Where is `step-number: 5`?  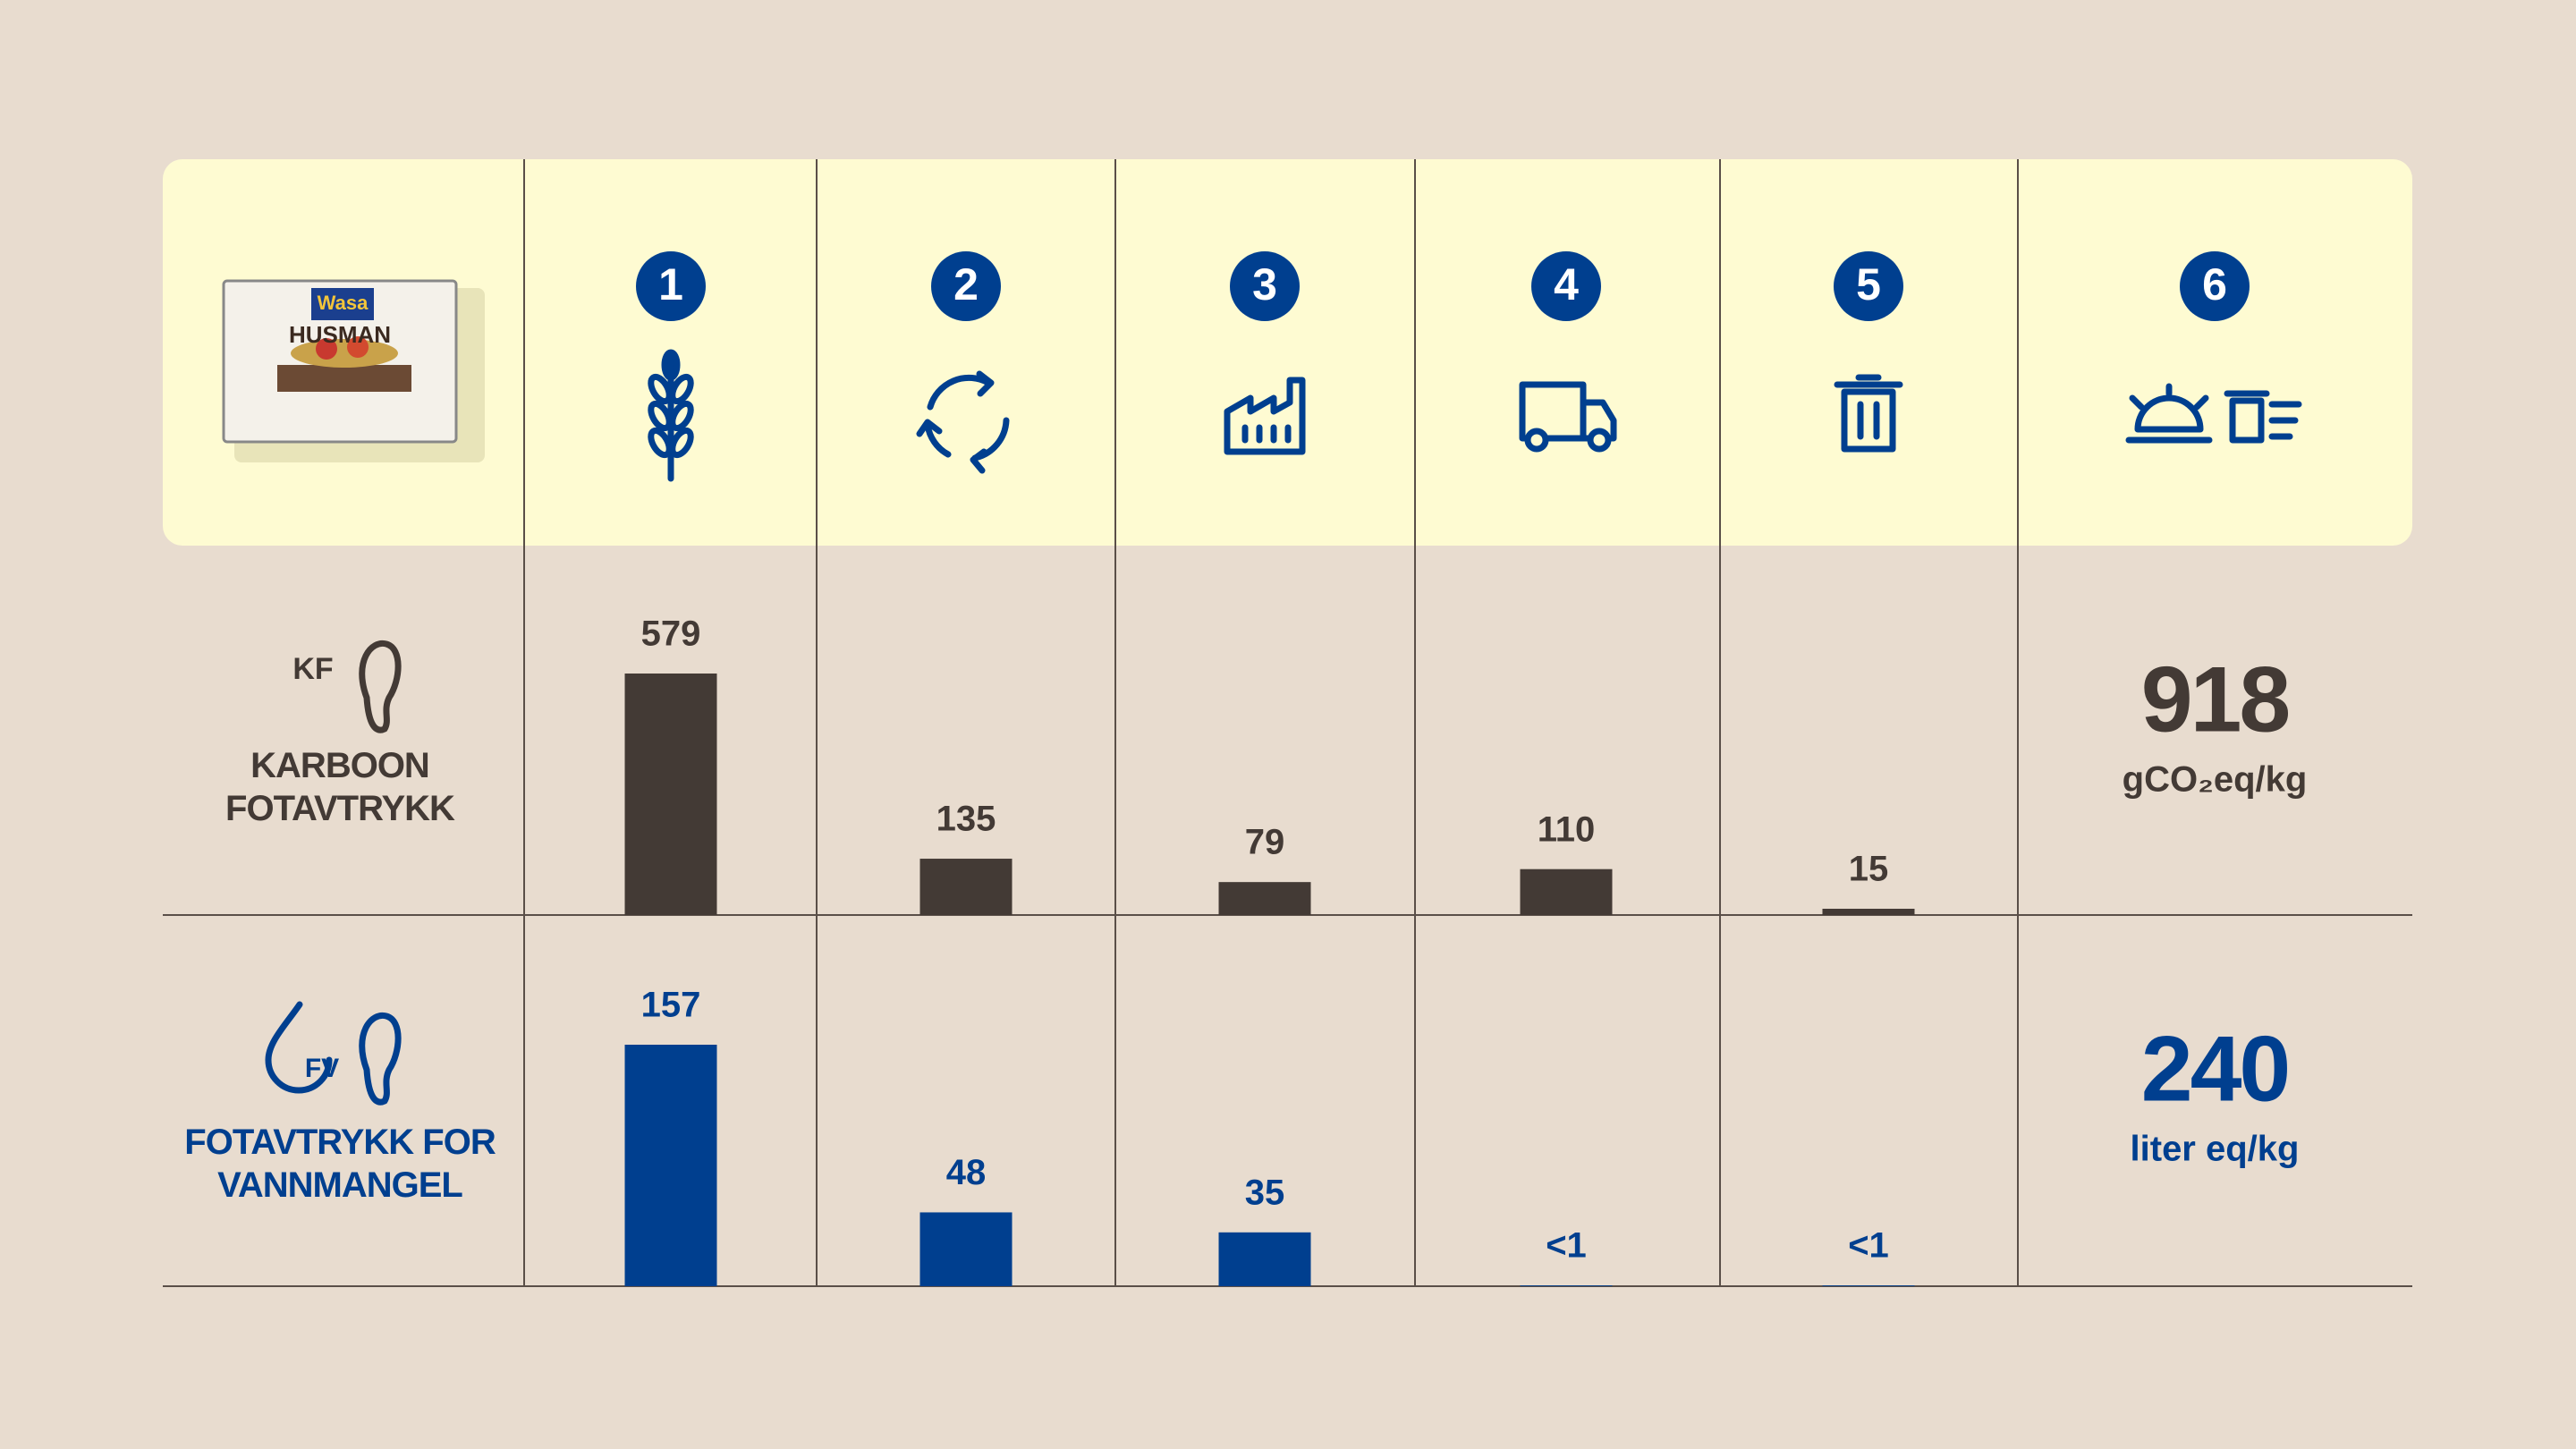
step-number: 5 is located at coordinates (1868, 284).